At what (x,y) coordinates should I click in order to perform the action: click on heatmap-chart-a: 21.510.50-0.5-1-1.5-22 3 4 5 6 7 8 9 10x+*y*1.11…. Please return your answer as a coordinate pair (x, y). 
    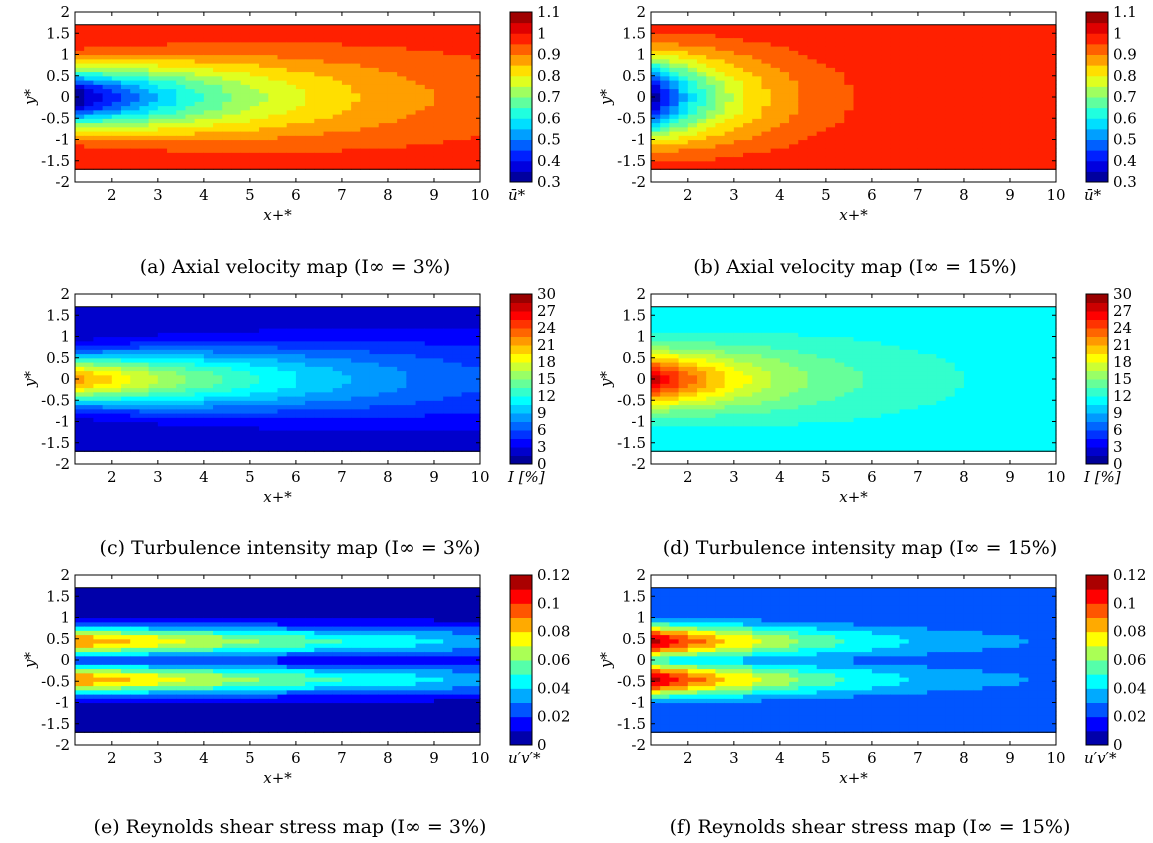
    Looking at the image, I should click on (291, 113).